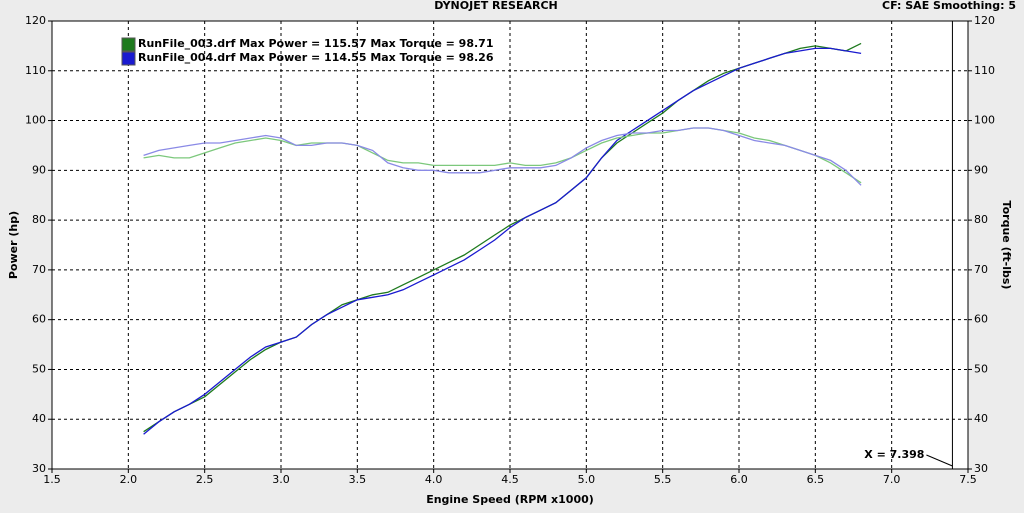  What do you see at coordinates (39, 368) in the screenshot?
I see `y-tick-label: 50` at bounding box center [39, 368].